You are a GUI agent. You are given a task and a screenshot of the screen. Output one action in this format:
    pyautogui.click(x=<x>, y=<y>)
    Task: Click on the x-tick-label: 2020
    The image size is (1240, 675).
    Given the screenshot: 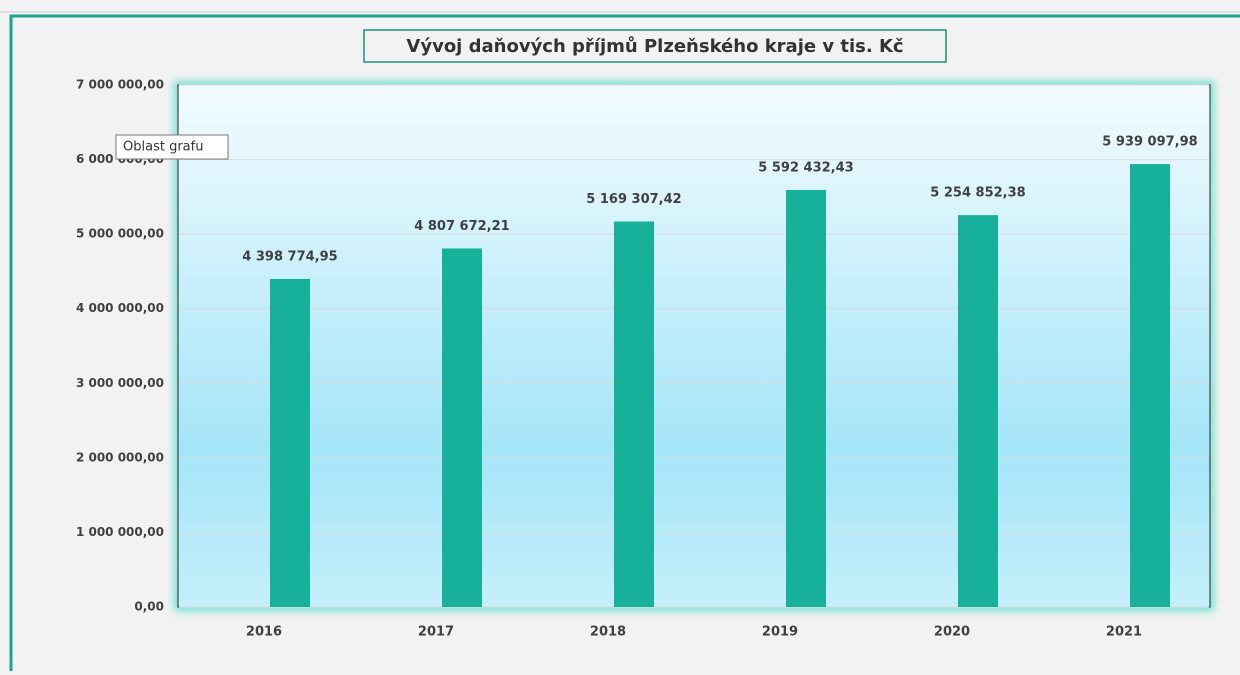 What is the action you would take?
    pyautogui.click(x=952, y=632)
    